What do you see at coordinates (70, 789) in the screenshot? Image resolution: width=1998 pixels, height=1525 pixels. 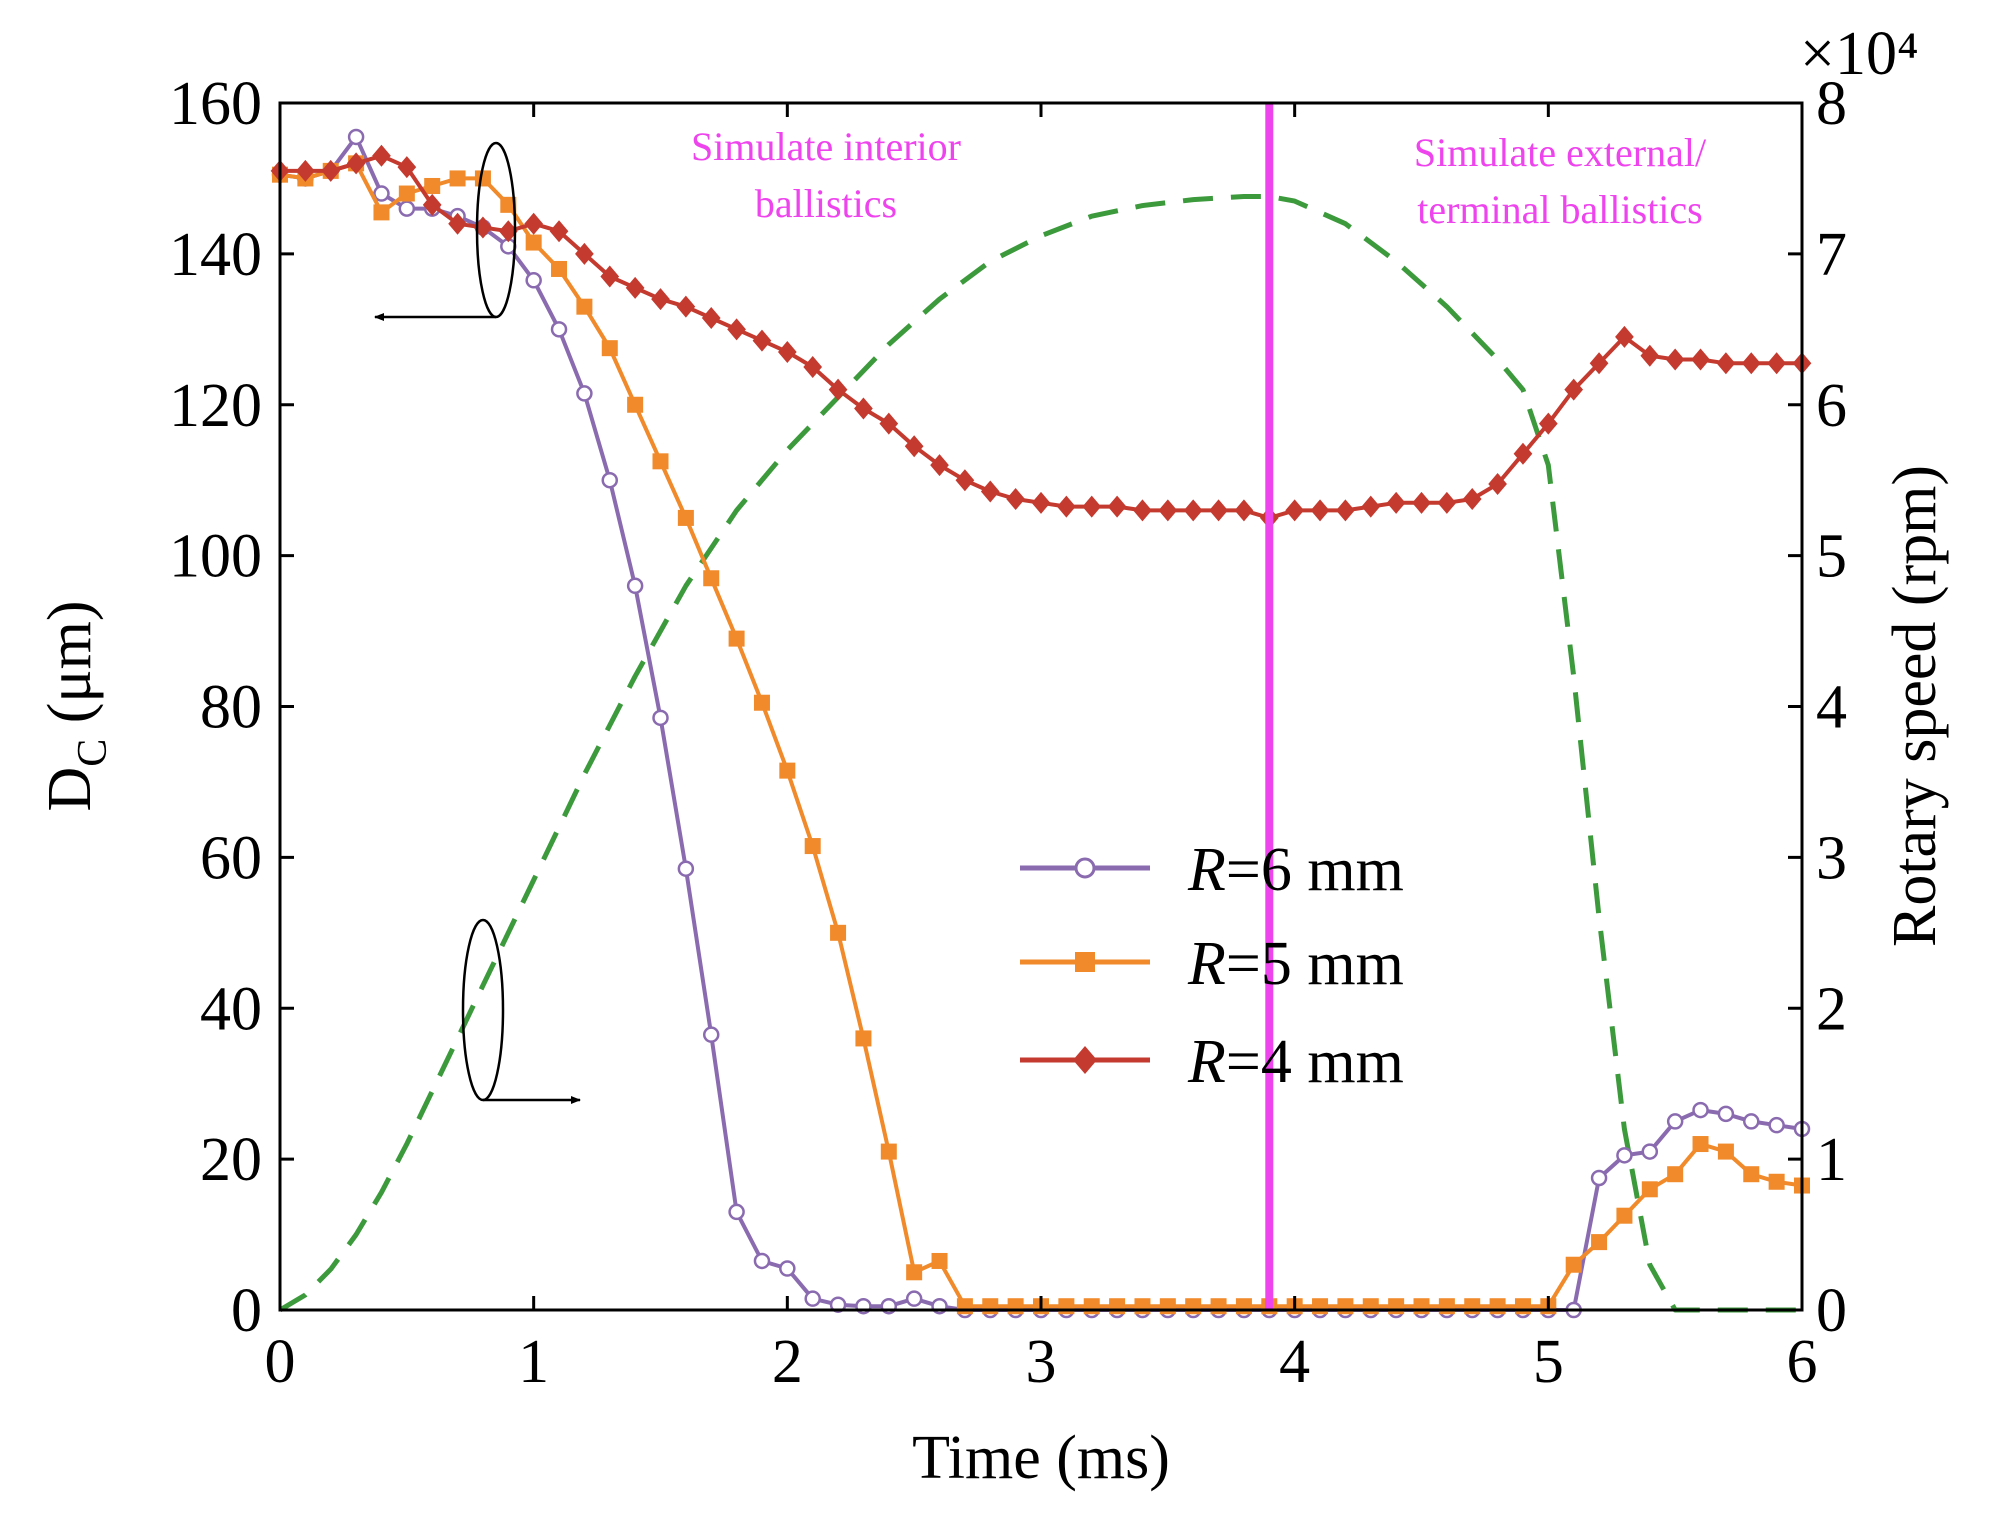 I see `y-axis-title-main: D` at bounding box center [70, 789].